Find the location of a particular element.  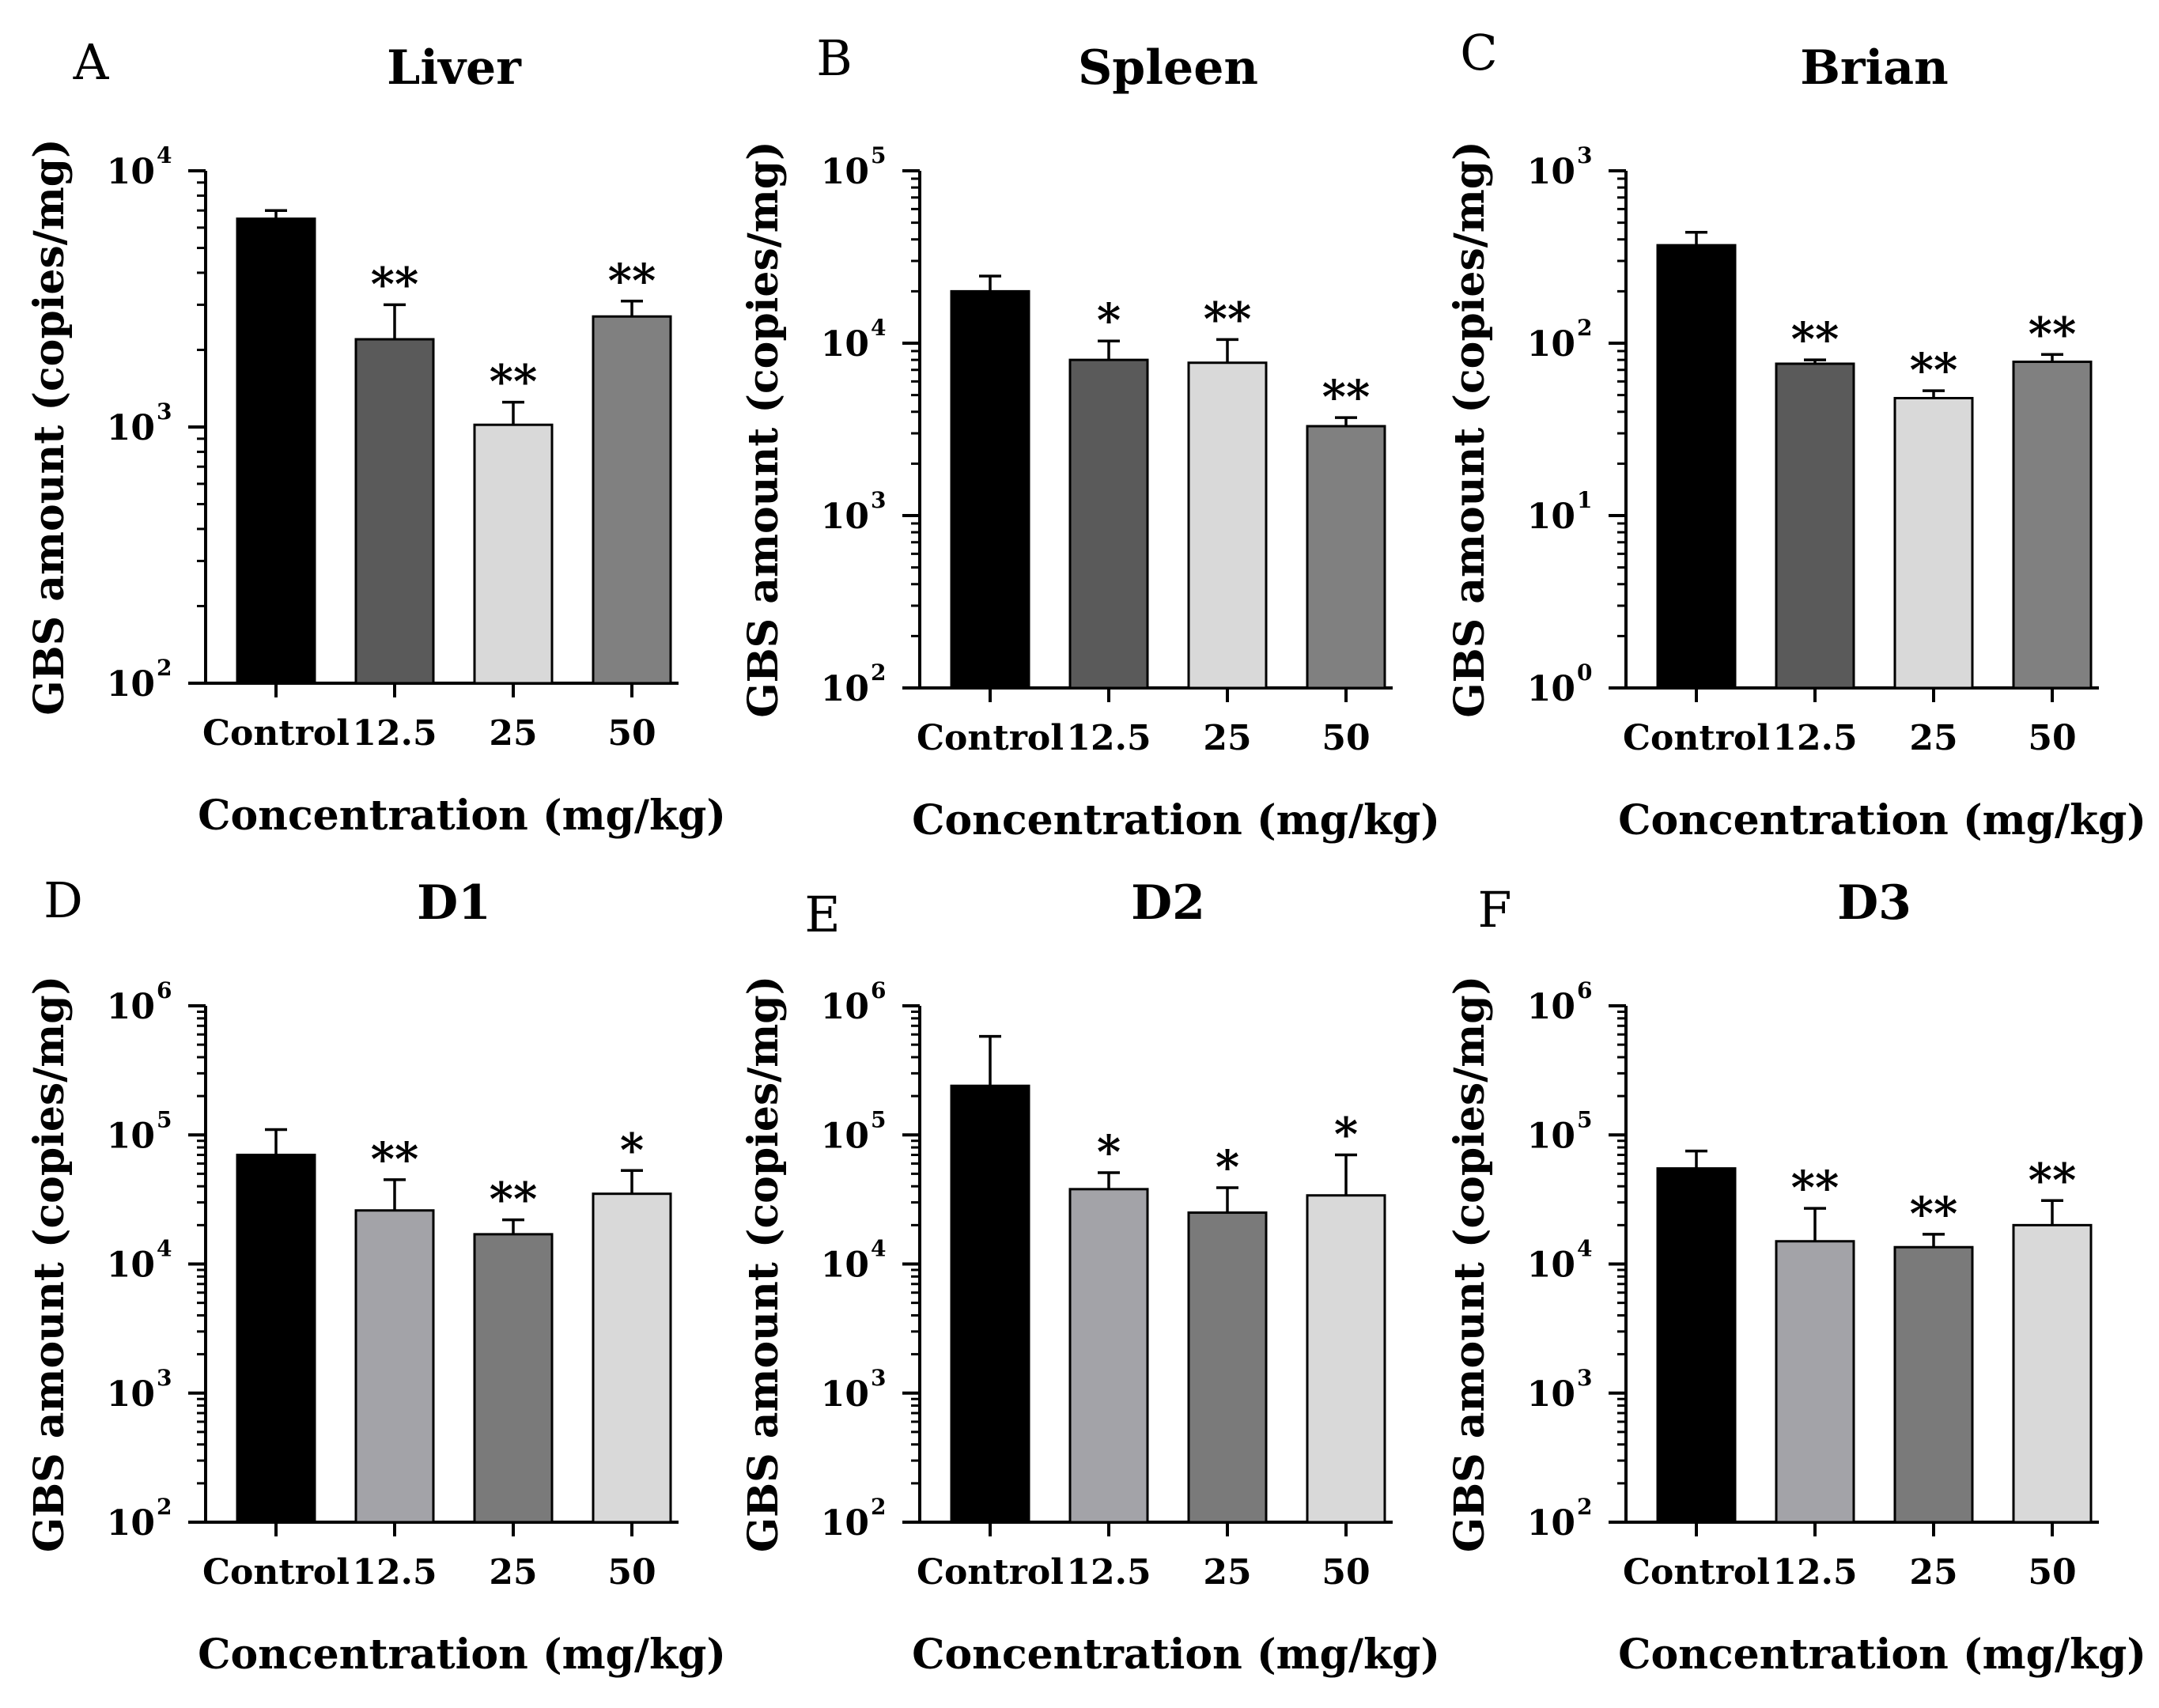

y-tick-exponent: 6 is located at coordinates (164, 990).